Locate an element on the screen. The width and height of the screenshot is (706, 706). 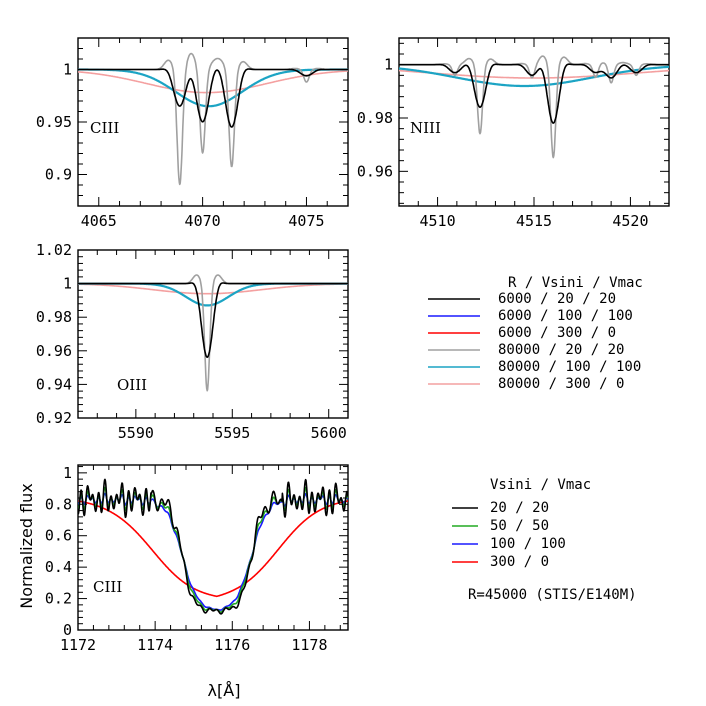
x-tick-label: 5600 is located at coordinates (329, 433).